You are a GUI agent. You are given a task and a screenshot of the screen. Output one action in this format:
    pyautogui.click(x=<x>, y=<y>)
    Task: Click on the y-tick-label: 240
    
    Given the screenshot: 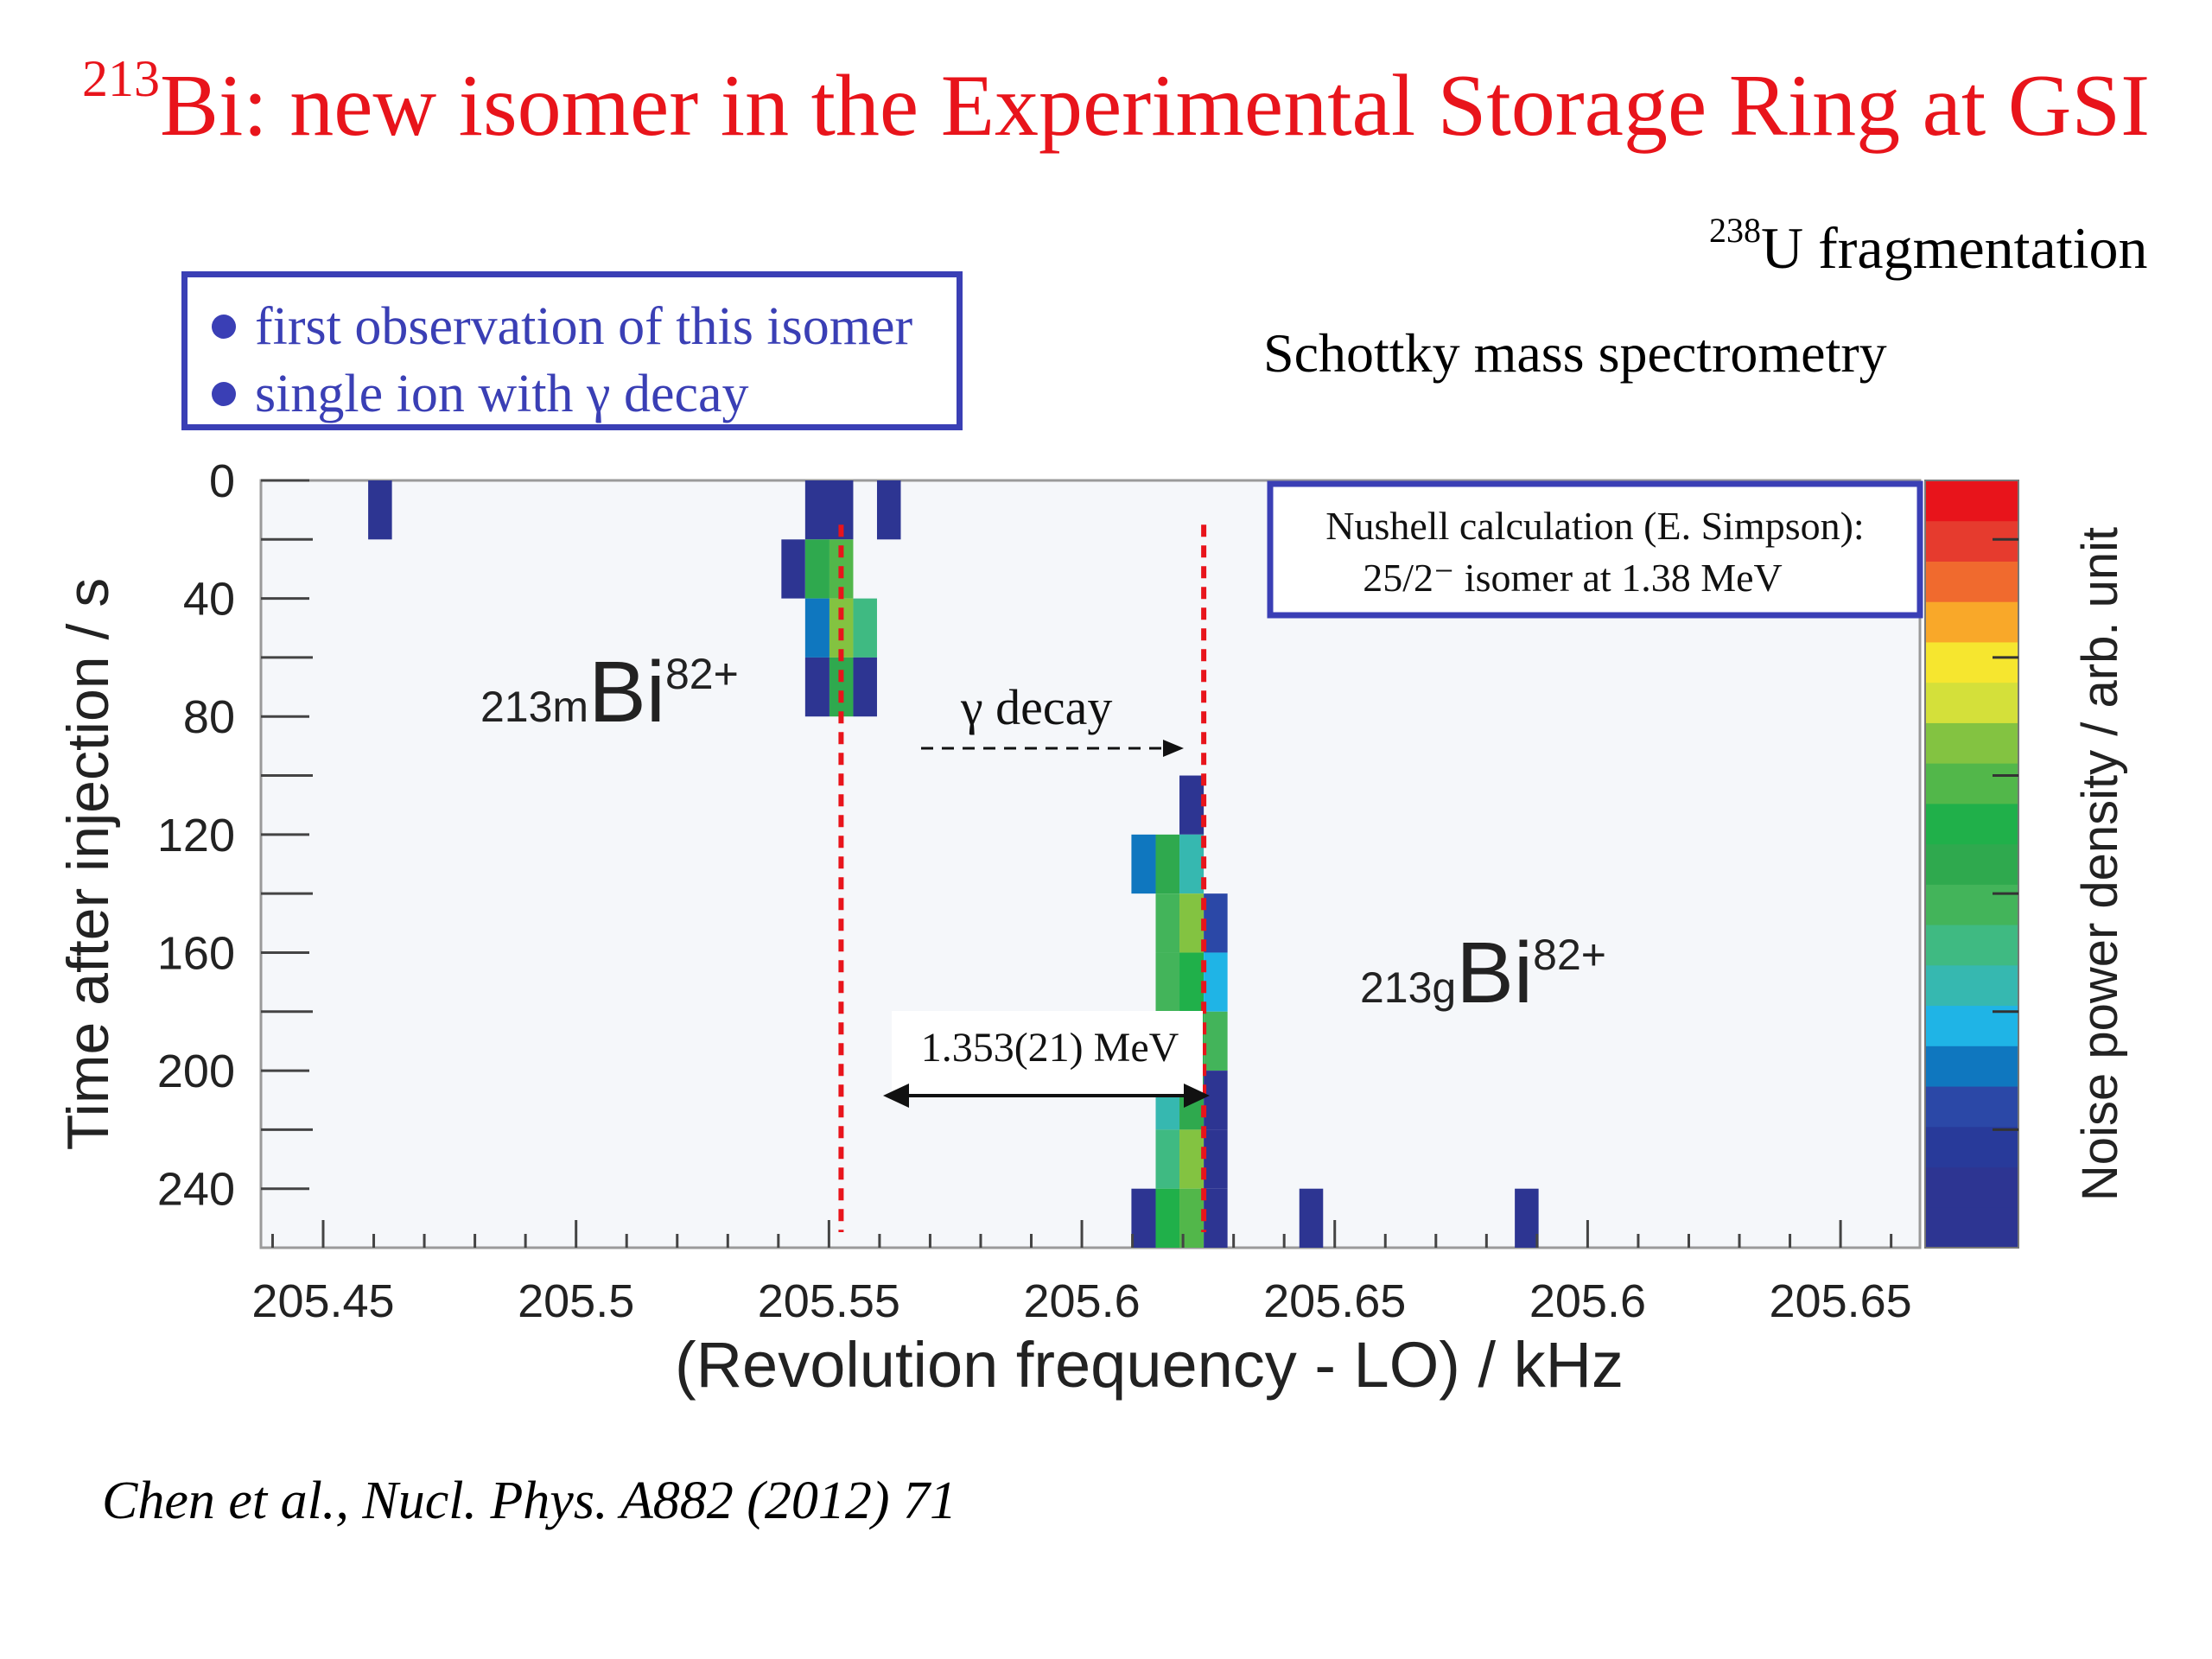 What is the action you would take?
    pyautogui.click(x=196, y=1190)
    